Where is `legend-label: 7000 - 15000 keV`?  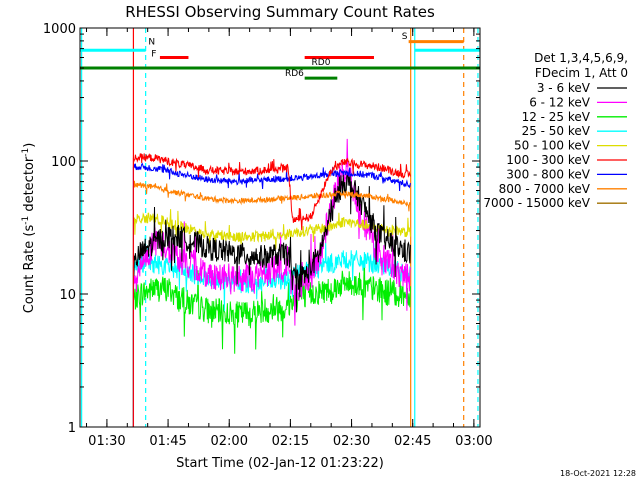
legend-label: 7000 - 15000 keV is located at coordinates (536, 203).